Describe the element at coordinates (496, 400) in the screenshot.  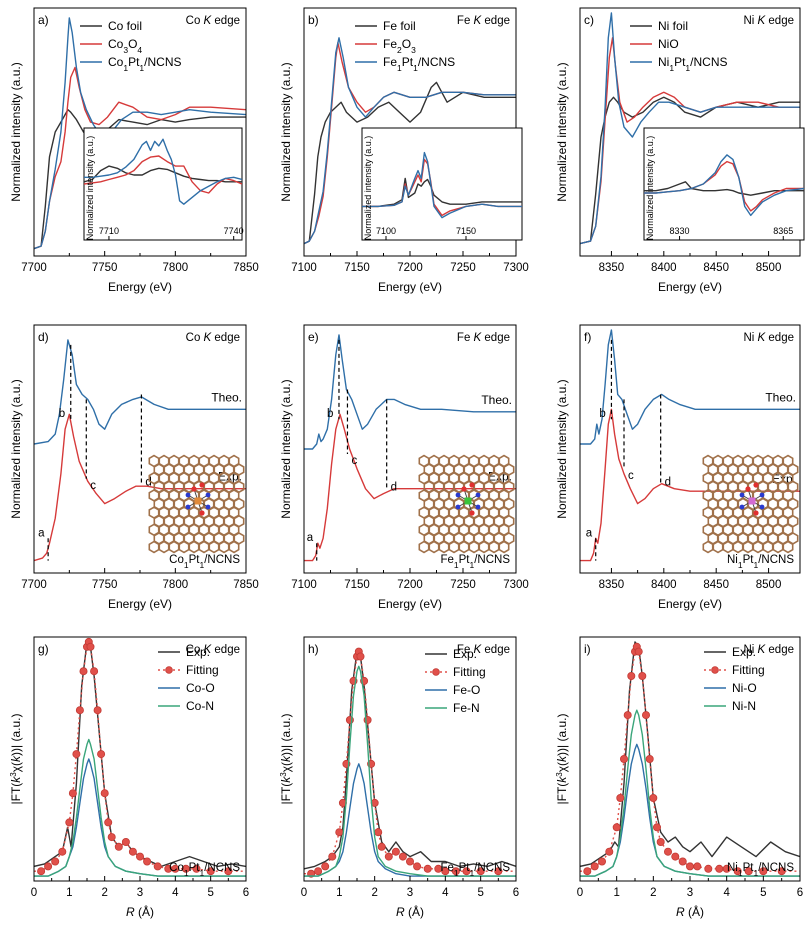
I see `series-label-theo: Theo.` at that location.